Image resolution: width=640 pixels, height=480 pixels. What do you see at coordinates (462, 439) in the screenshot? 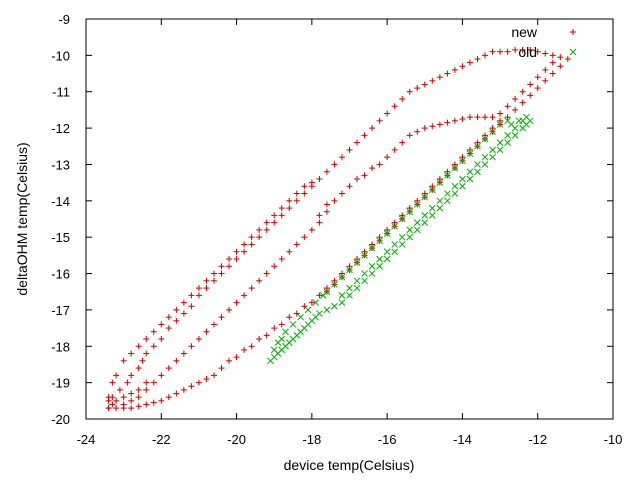
I see `x-tick-label: -14` at bounding box center [462, 439].